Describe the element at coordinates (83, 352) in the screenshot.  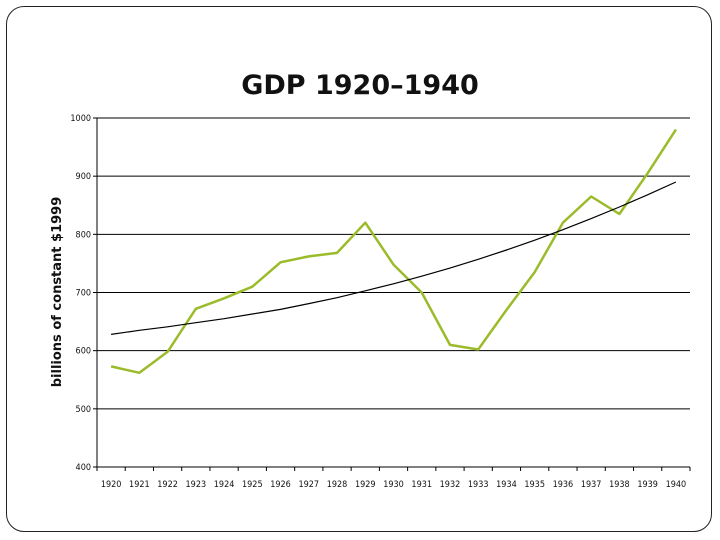
I see `y-tick-label: 600` at that location.